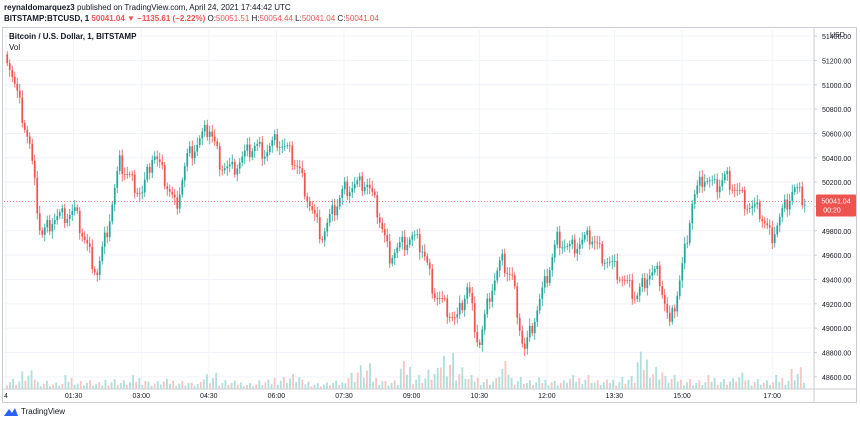  I want to click on volume-legend: Vol, so click(15, 47).